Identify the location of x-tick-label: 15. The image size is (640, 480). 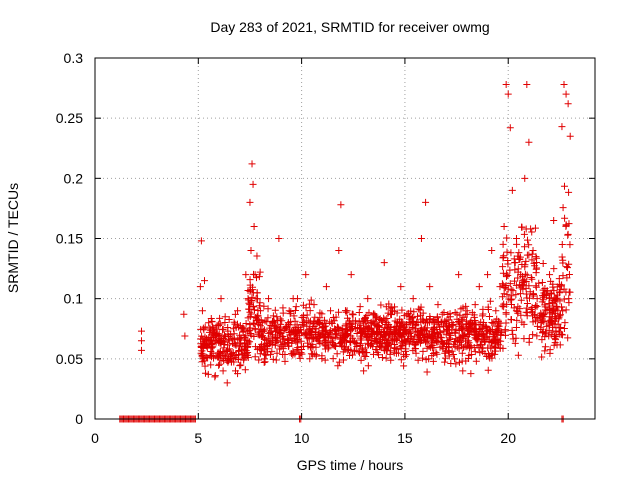
(405, 438).